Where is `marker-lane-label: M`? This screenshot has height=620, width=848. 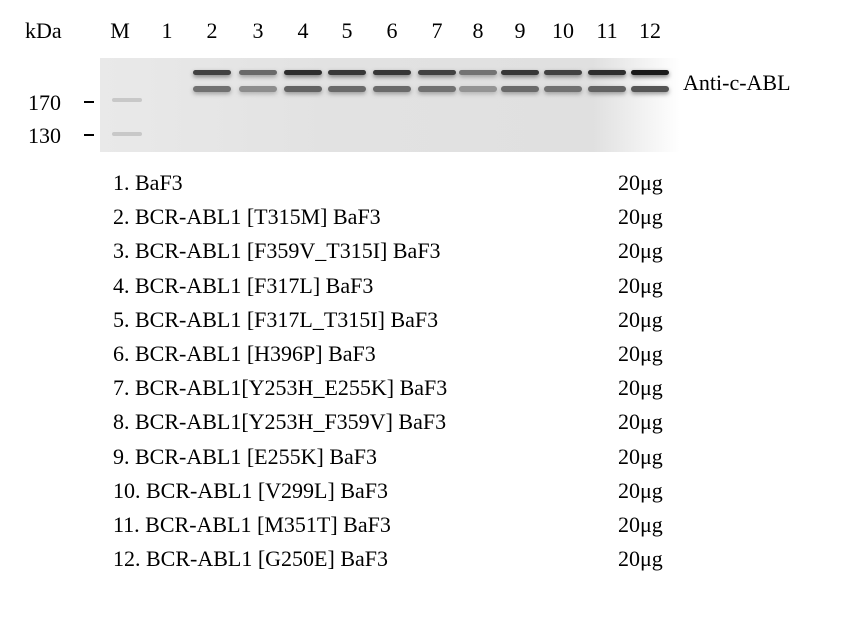
marker-lane-label: M is located at coordinates (120, 30).